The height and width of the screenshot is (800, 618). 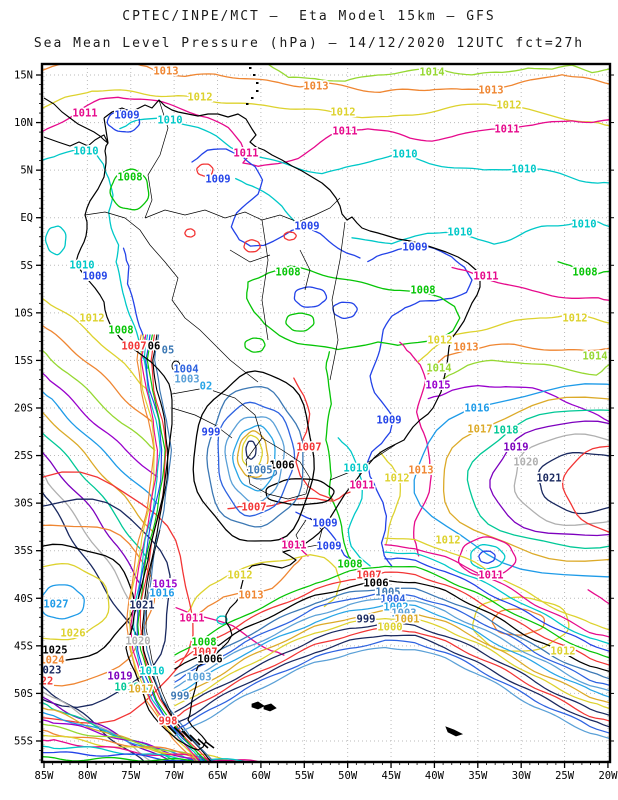 I want to click on lat-tick-label: 15S, so click(x=23, y=361).